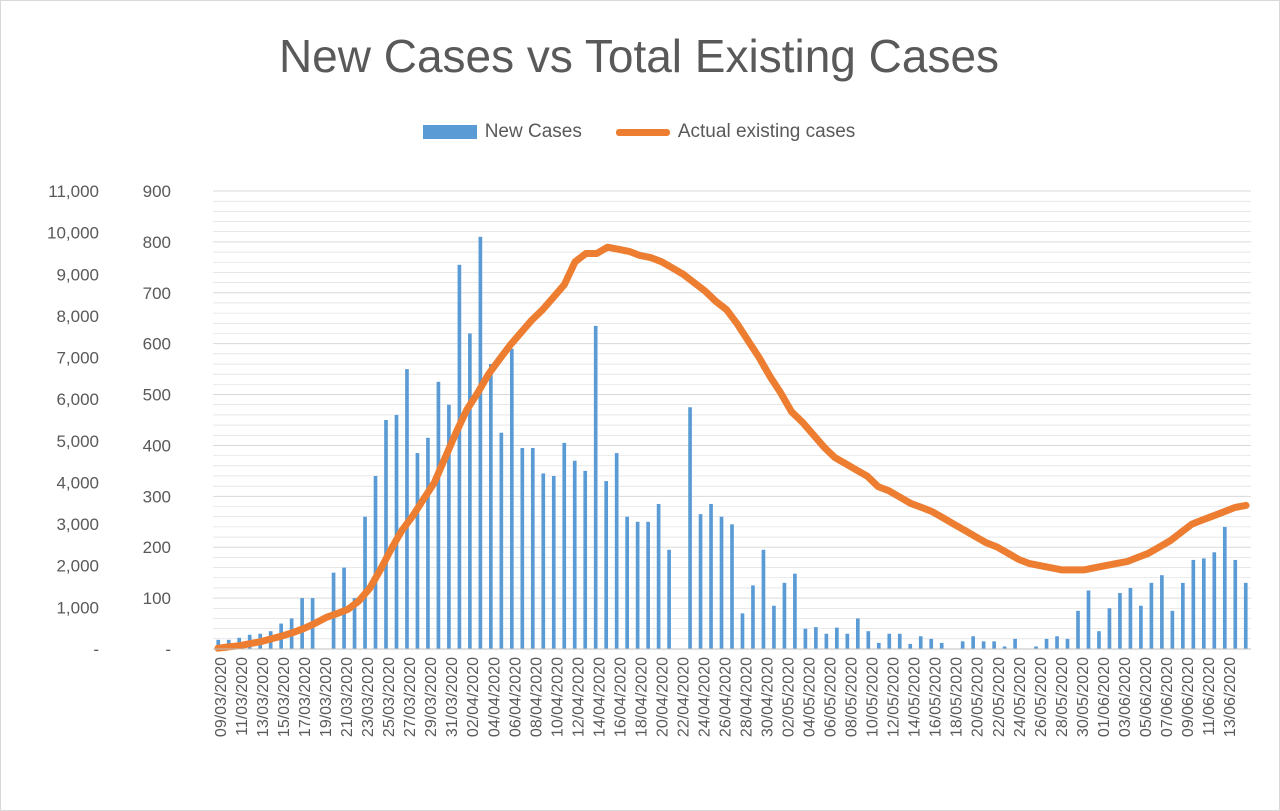 This screenshot has height=811, width=1280. I want to click on x-axis-tick: 12/04/2020, so click(578, 697).